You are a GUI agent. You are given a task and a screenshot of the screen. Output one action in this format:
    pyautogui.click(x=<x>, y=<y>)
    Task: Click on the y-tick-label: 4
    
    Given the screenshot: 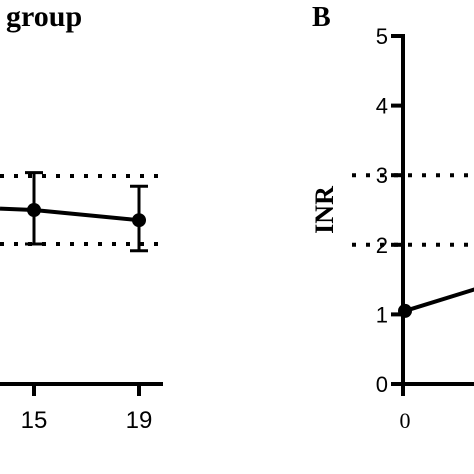 What is the action you would take?
    pyautogui.click(x=382, y=106)
    